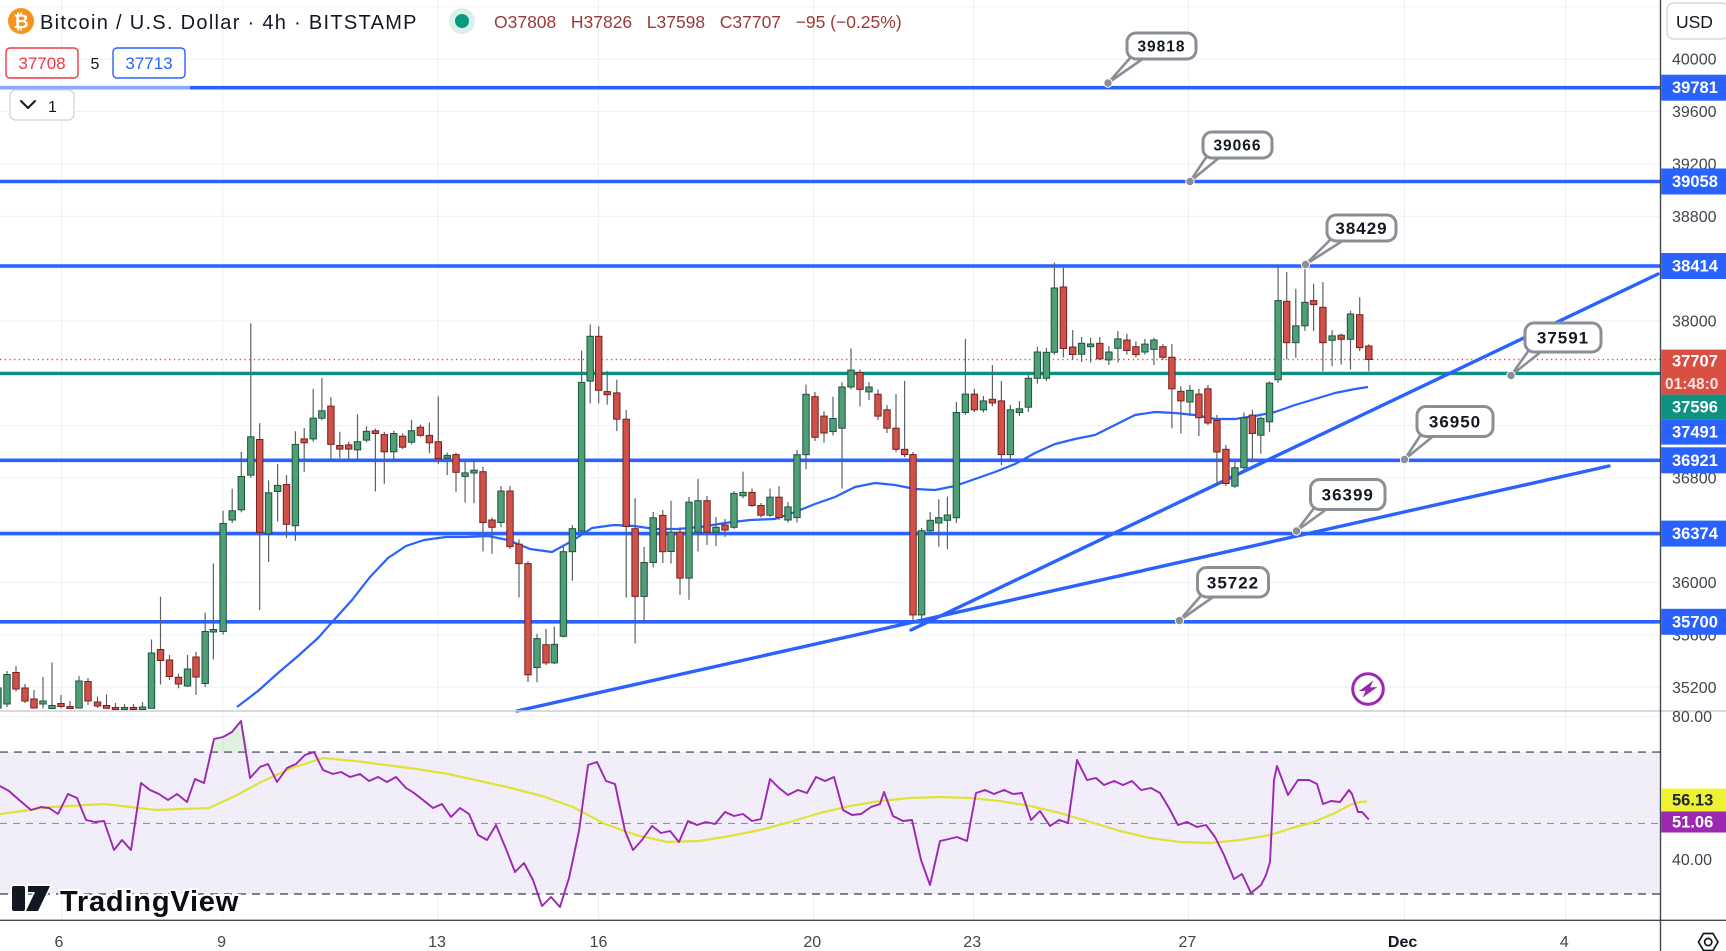 The width and height of the screenshot is (1726, 951). I want to click on svg-text: 27, so click(1188, 942).